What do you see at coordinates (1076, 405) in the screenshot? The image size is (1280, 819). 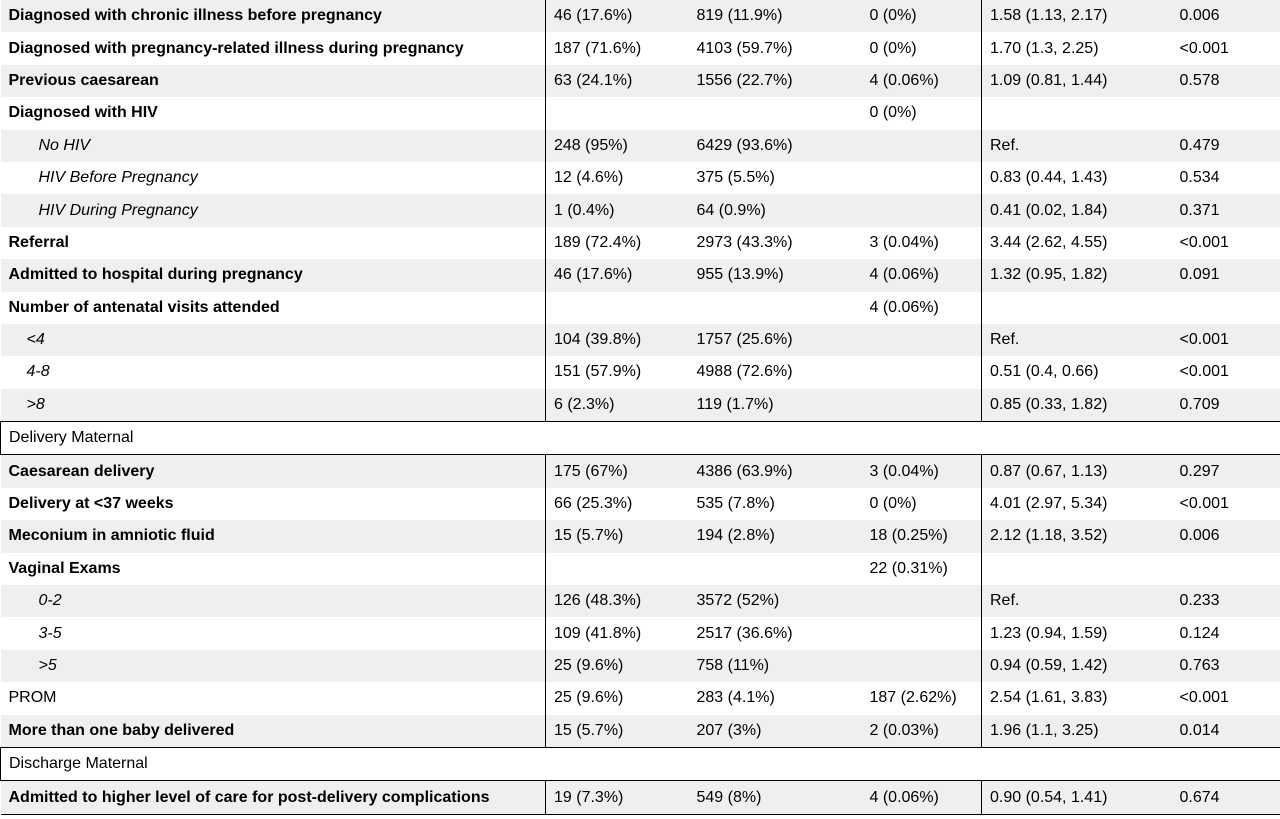 I see `odds-ratio-cell: 0.85 (0.33, 1.82)` at bounding box center [1076, 405].